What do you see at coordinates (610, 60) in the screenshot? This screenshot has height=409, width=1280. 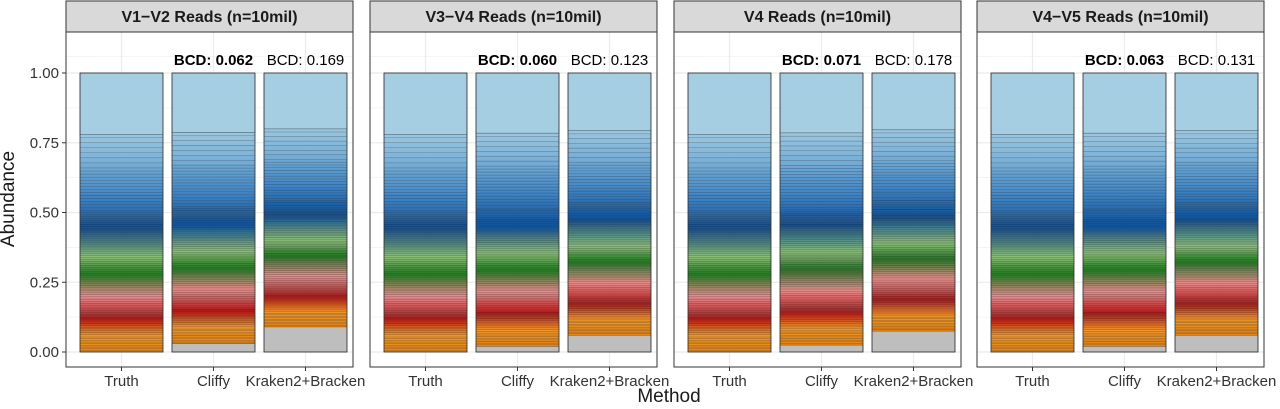 I see `bcd-label: BCD: 0.123` at bounding box center [610, 60].